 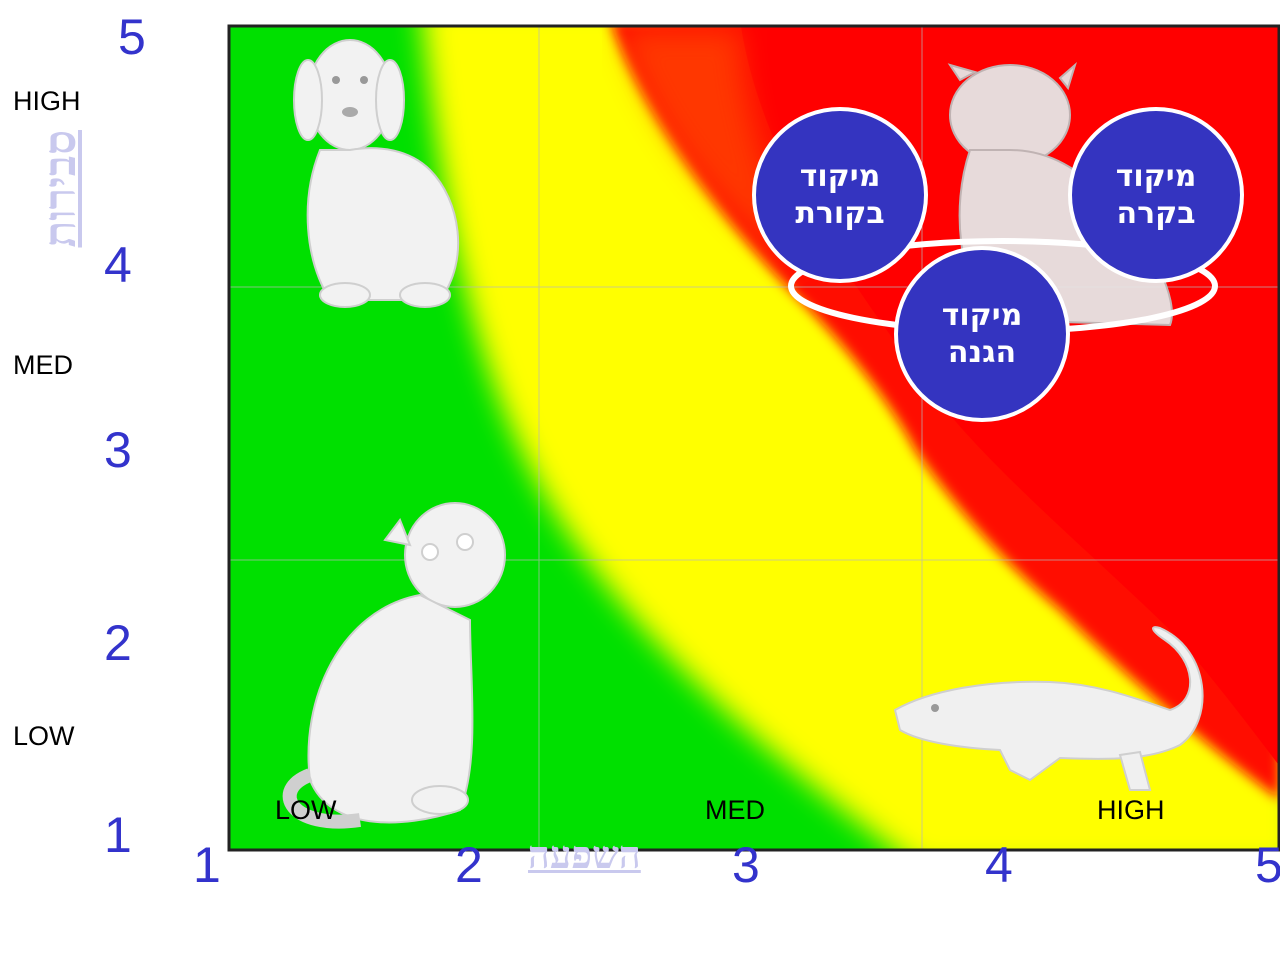 I want to click on y-number-1: 1, so click(x=118, y=835).